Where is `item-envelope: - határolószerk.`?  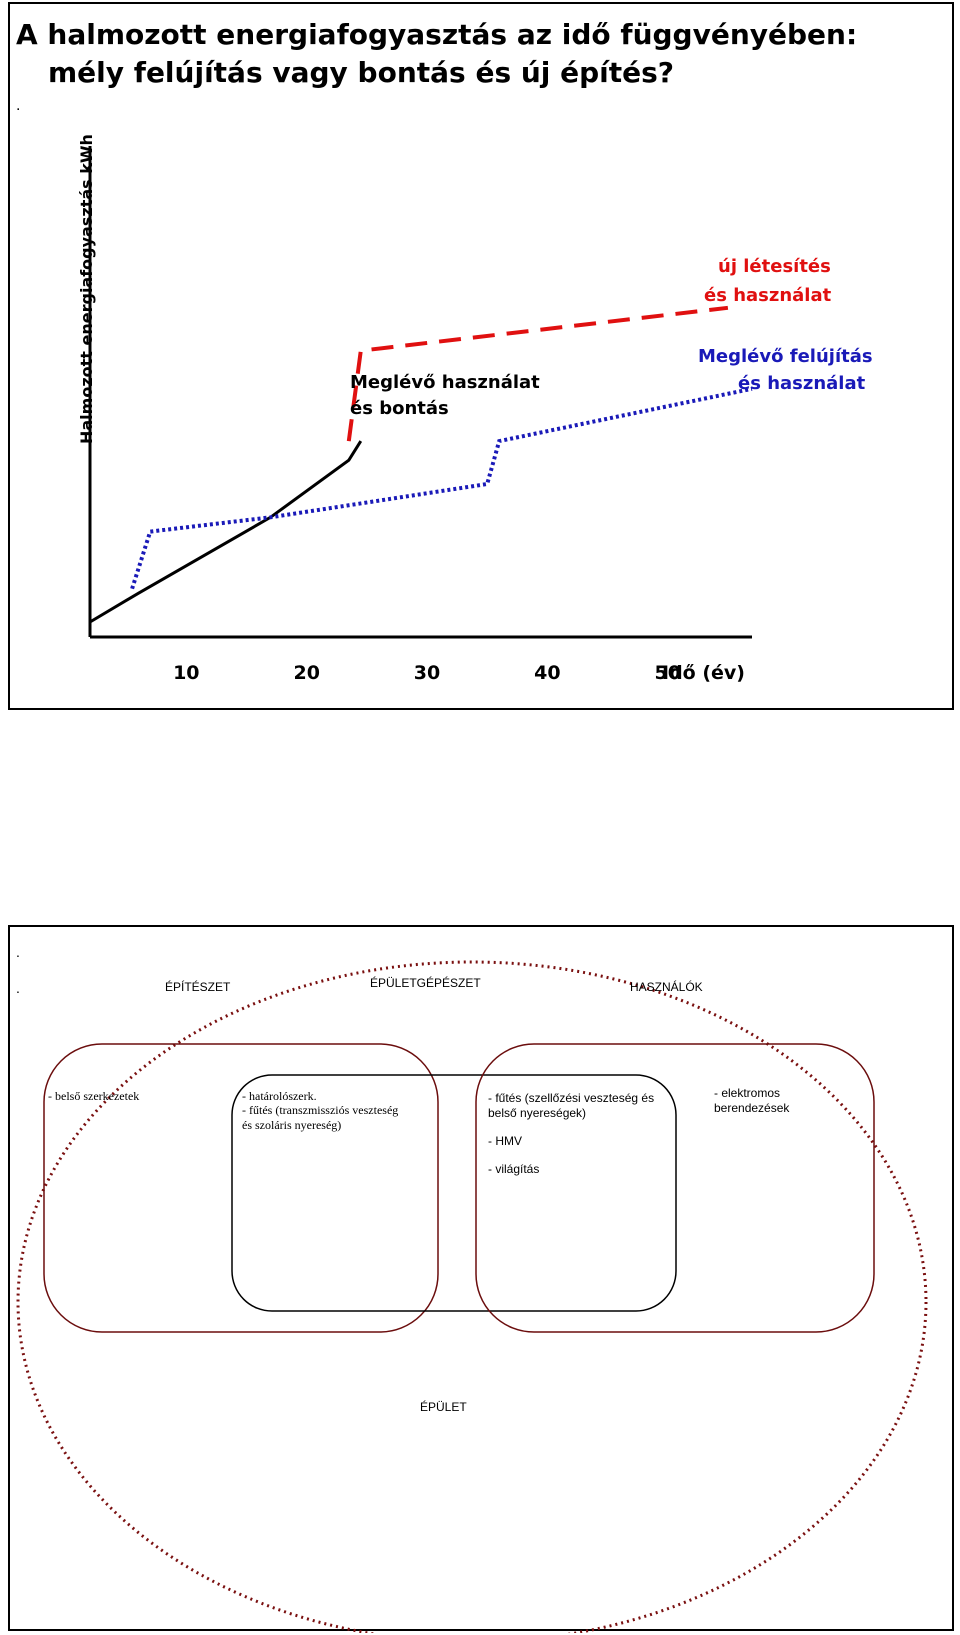
item-envelope: - határolószerk. is located at coordinates (279, 1096).